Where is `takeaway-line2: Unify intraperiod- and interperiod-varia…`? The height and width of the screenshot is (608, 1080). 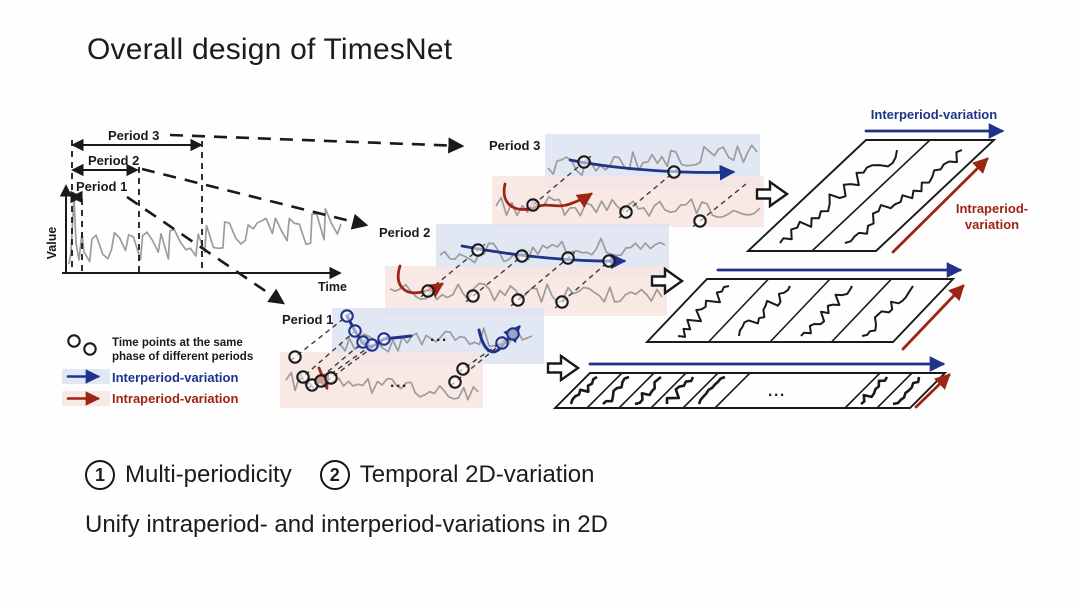
takeaway-line2: Unify intraperiod- and interperiod-varia… is located at coordinates (346, 524).